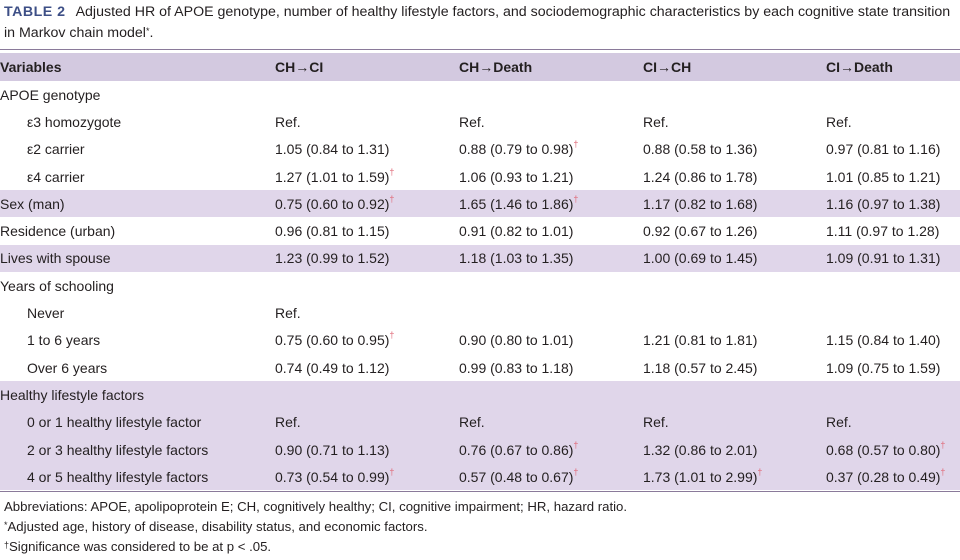 The width and height of the screenshot is (960, 560). Describe the element at coordinates (883, 231) in the screenshot. I see `hazard-ratio-value: 1.11 (0.97 to 1.28)` at that location.